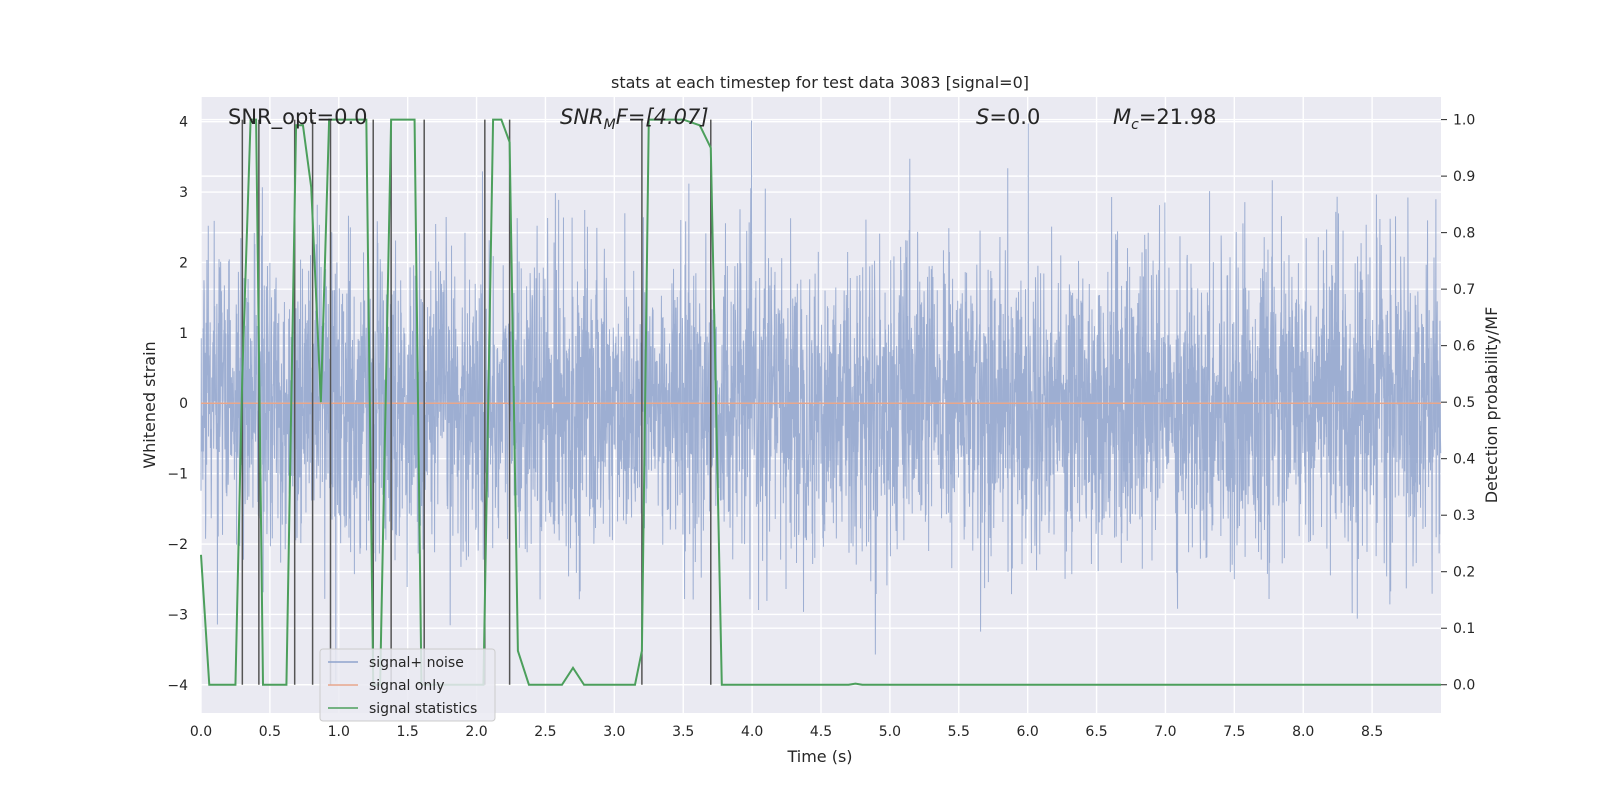 The width and height of the screenshot is (1600, 800). Describe the element at coordinates (752, 732) in the screenshot. I see `x-tick-label: 4.0` at that location.